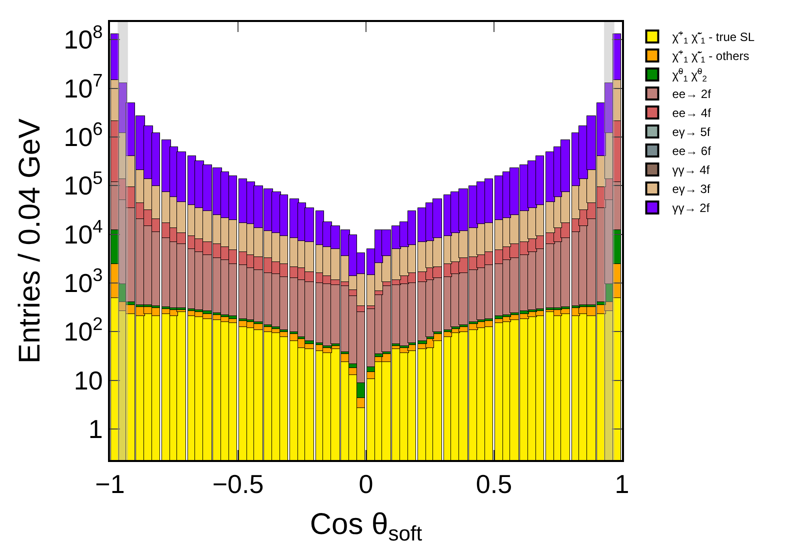 The image size is (794, 552). I want to click on y-tick-label: 10$^{6}$, so click(83, 135).